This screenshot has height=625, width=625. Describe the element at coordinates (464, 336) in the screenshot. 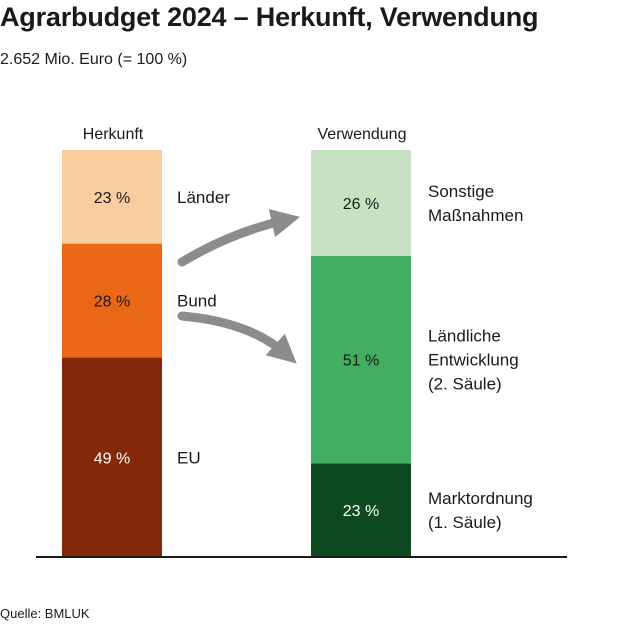

I see `segment-category-label-verwendung-1-line-0: Ländliche` at that location.